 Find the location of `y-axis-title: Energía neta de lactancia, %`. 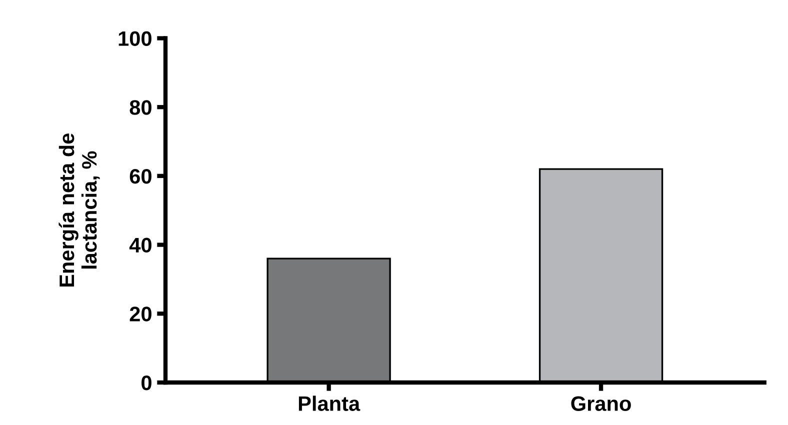

y-axis-title: Energía neta de lactancia, % is located at coordinates (79, 210).